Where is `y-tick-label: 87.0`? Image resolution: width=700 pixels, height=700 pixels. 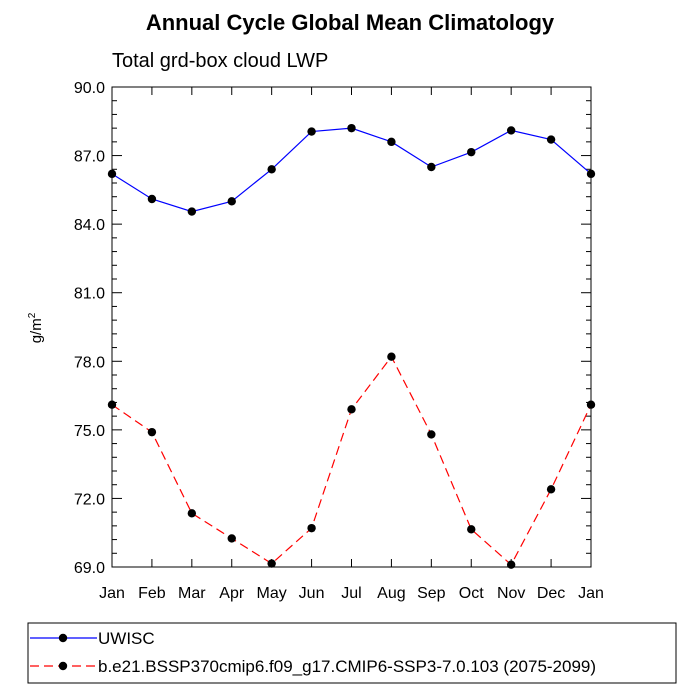
y-tick-label: 87.0 is located at coordinates (89, 157).